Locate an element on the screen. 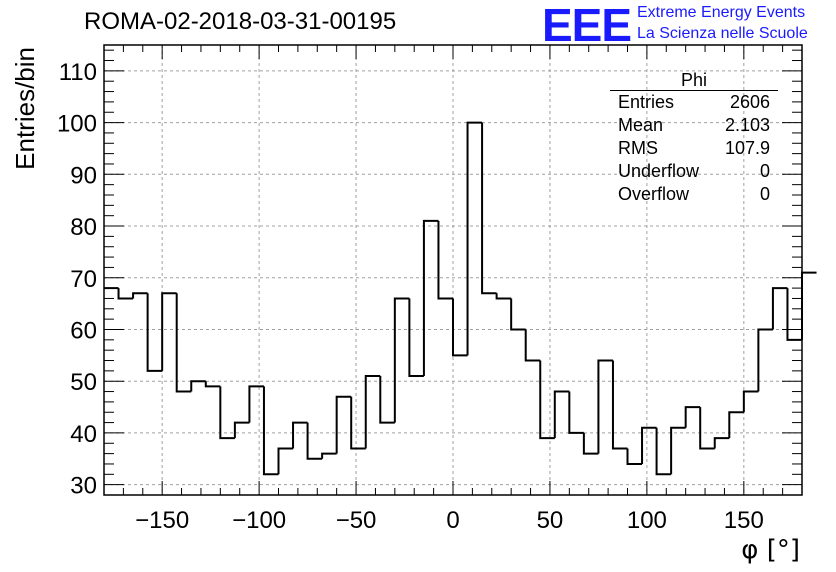 The width and height of the screenshot is (836, 572). y-tick-label: 60 is located at coordinates (83, 330).